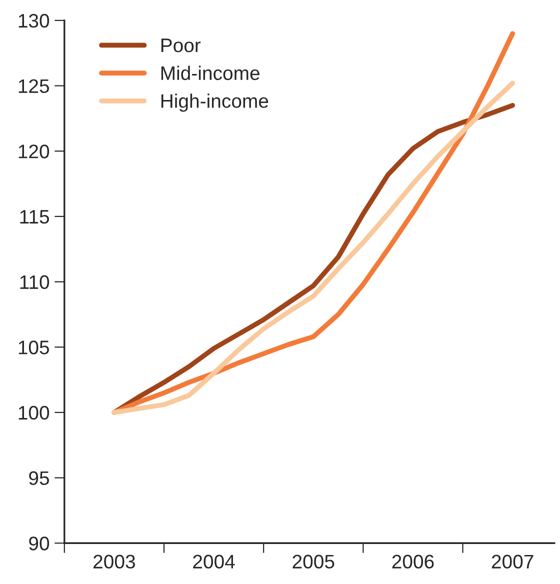  What do you see at coordinates (34, 151) in the screenshot?
I see `y-tick-label: 120` at bounding box center [34, 151].